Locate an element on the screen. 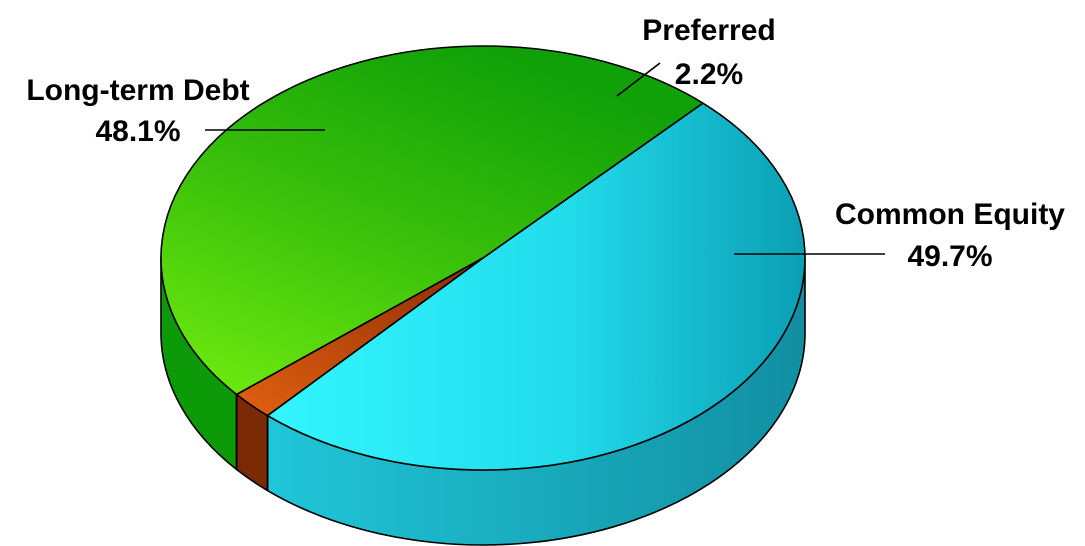 The image size is (1085, 546). slice-value-common-equity: 49.7% is located at coordinates (949, 256).